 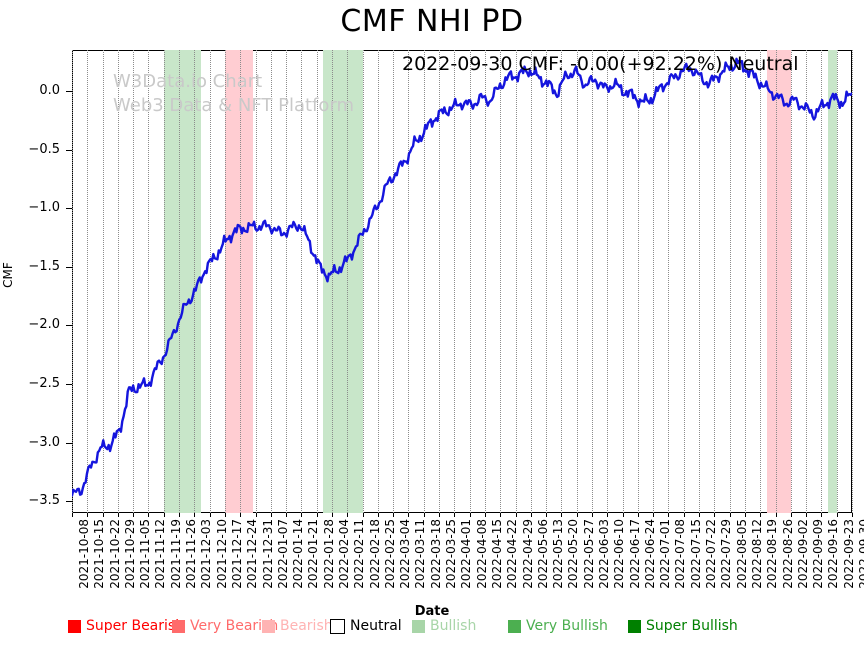 What do you see at coordinates (444, 626) in the screenshot?
I see `legend-item-bullish: Bullish` at bounding box center [444, 626].